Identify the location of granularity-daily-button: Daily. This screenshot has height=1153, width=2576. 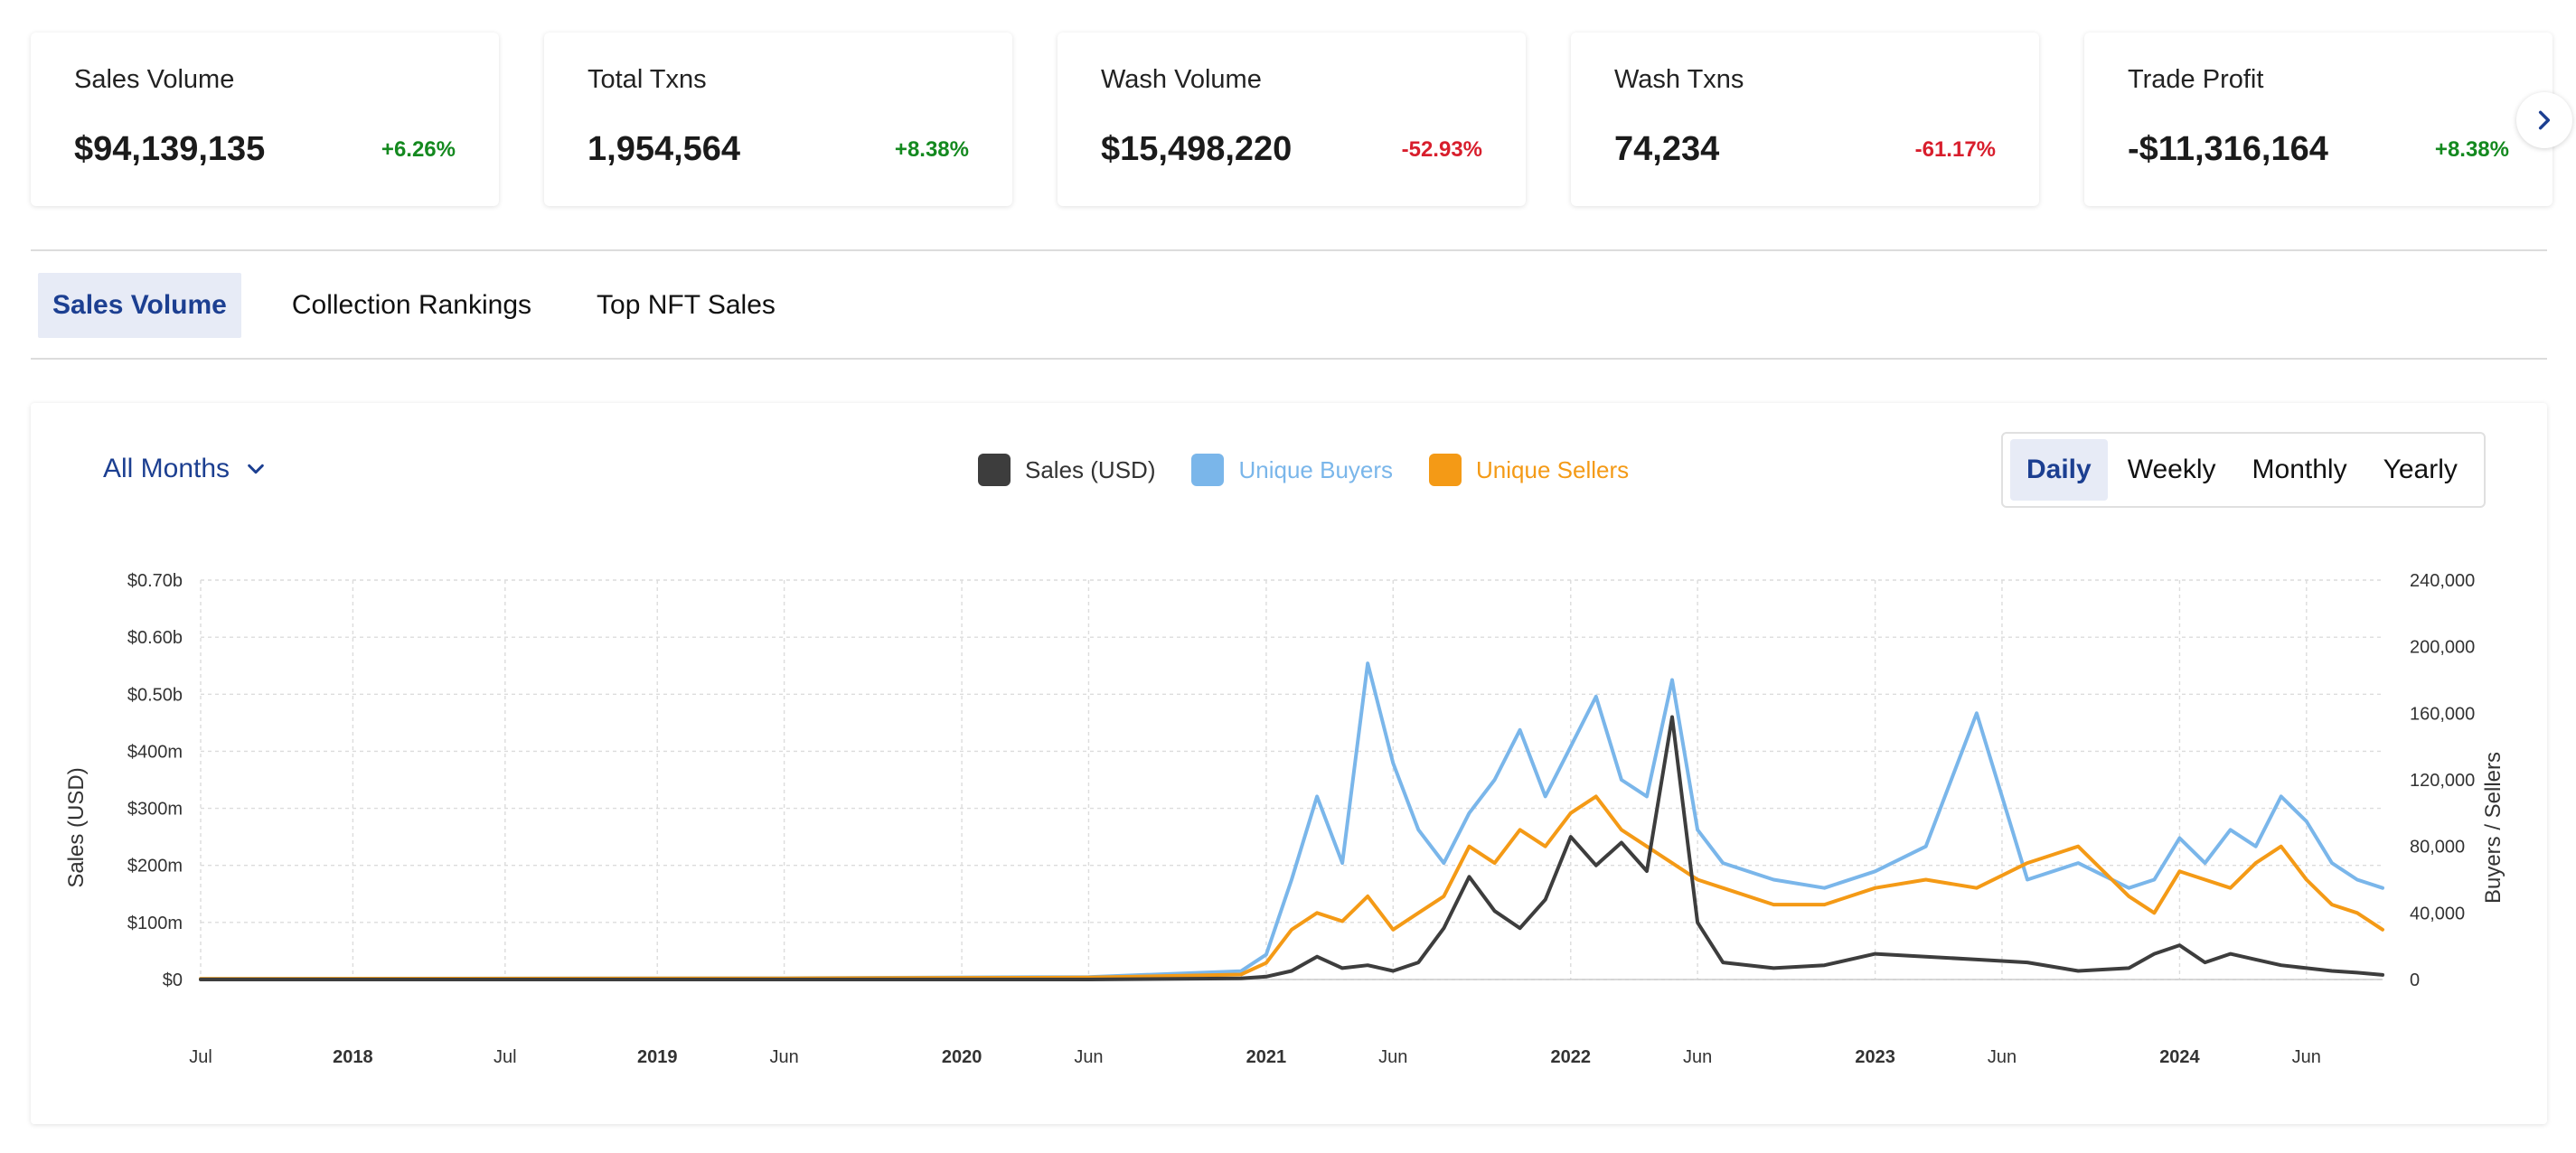
(2059, 470).